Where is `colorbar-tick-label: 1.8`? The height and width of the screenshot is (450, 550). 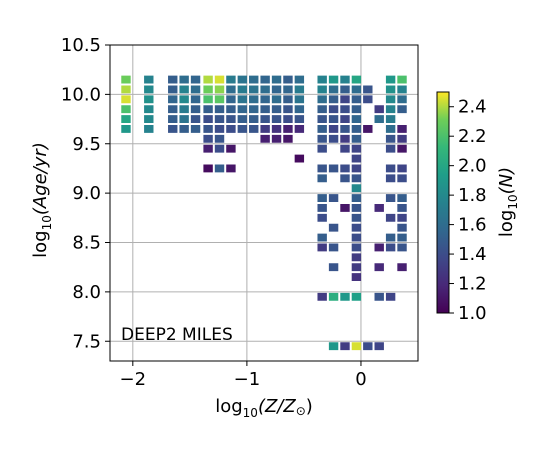 colorbar-tick-label: 1.8 is located at coordinates (472, 195).